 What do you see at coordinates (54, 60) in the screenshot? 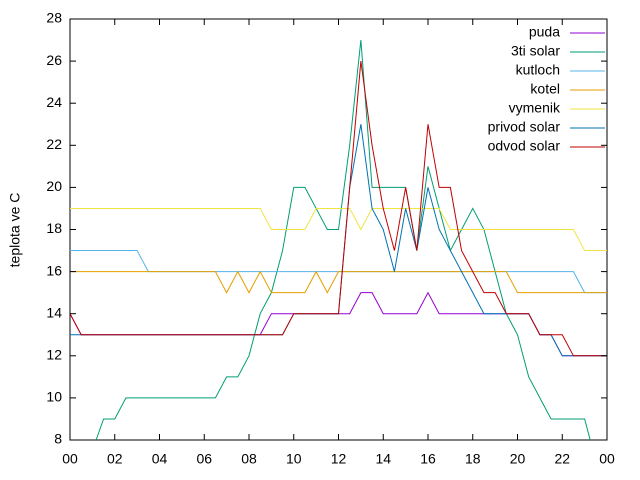
I see `y-tick-label: 26` at bounding box center [54, 60].